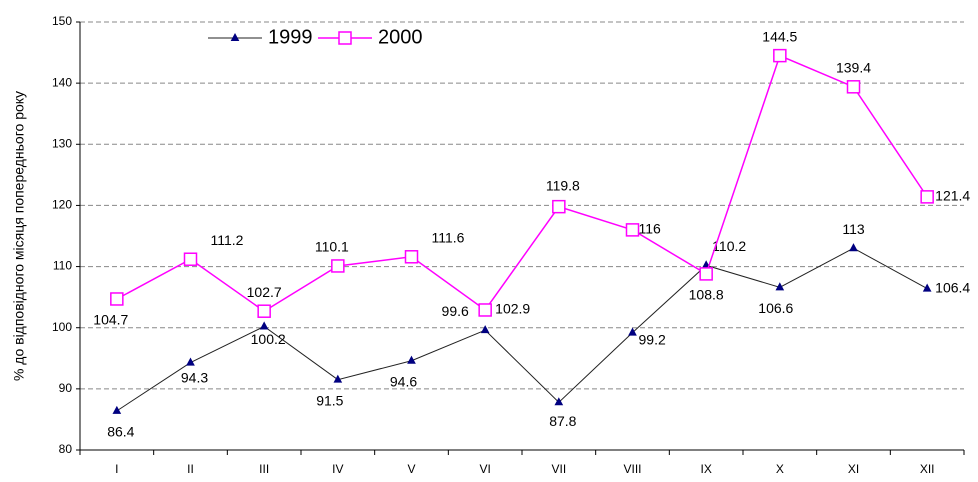 This screenshot has height=482, width=978. Describe the element at coordinates (512, 309) in the screenshot. I see `data-label: 102.9` at that location.